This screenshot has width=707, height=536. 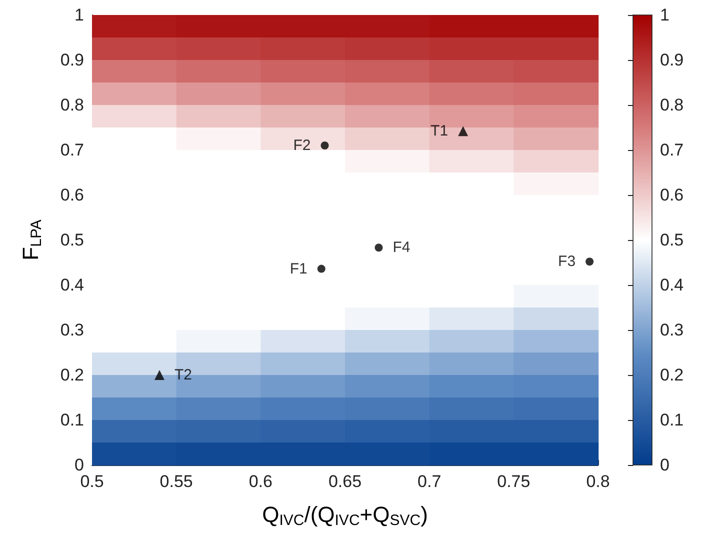 What do you see at coordinates (598, 481) in the screenshot?
I see `x-tick-label: 0.8` at bounding box center [598, 481].